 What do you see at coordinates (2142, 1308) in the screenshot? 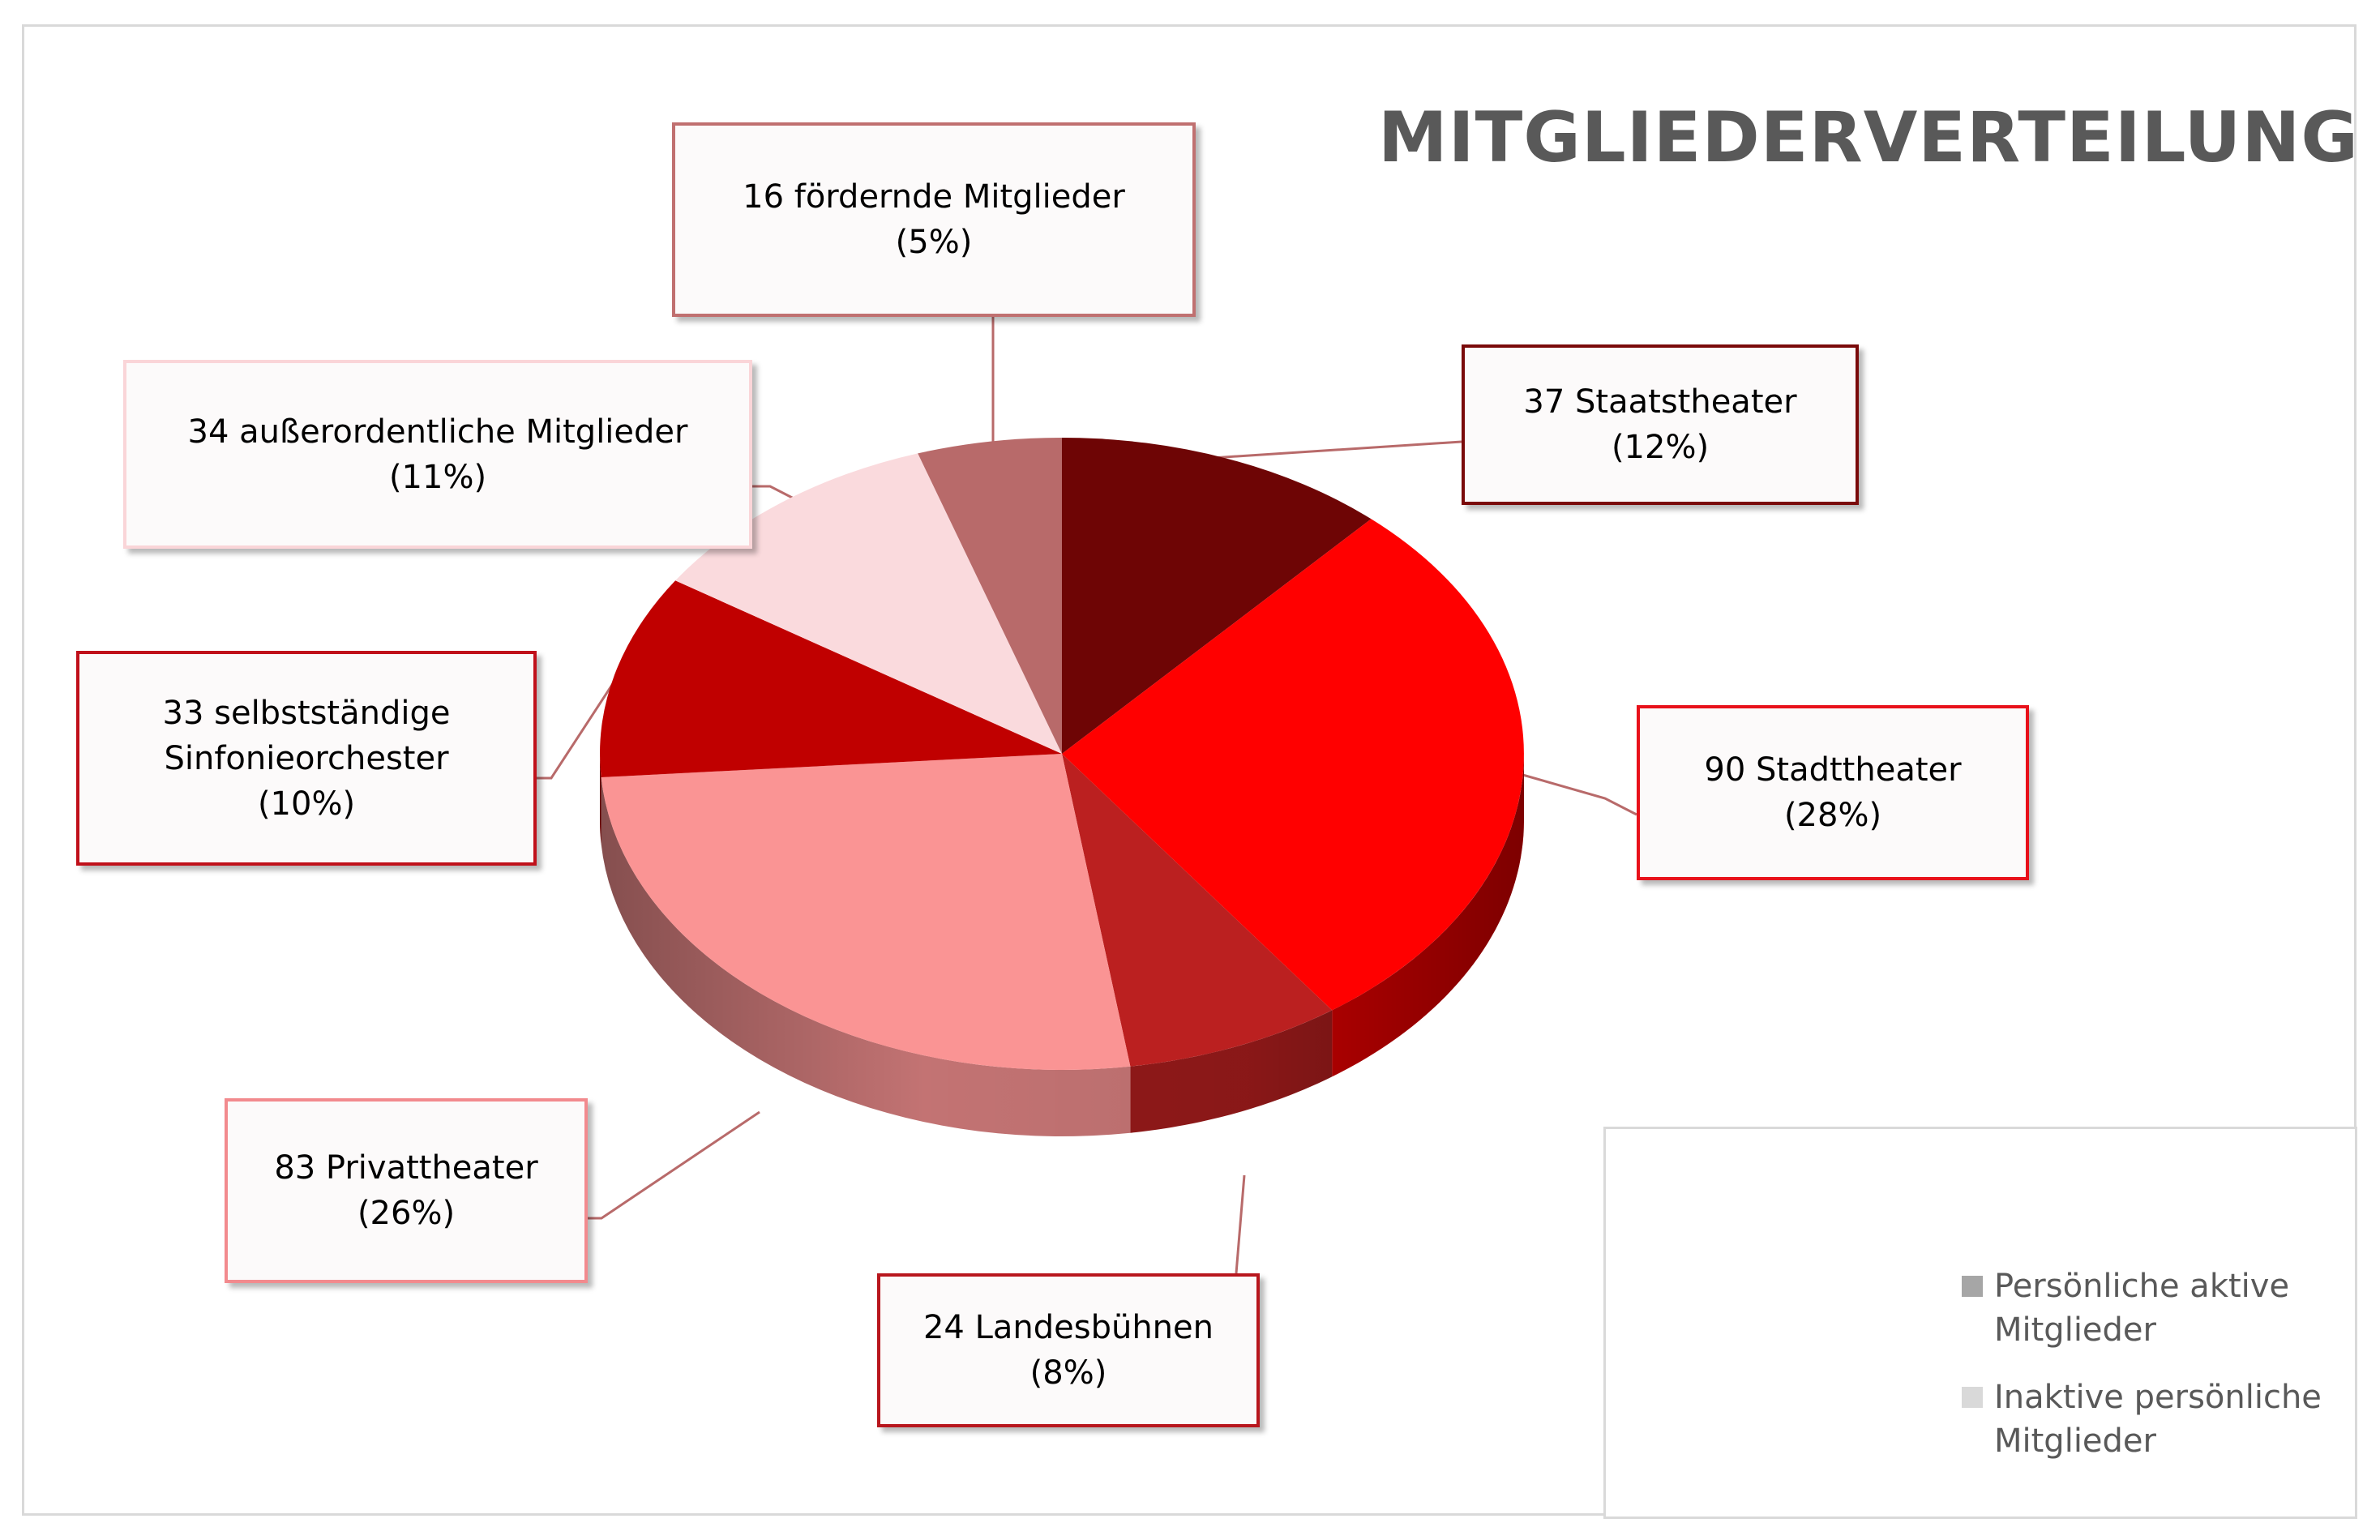
I see `legend-label: Persönliche aktive Mitglieder` at bounding box center [2142, 1308].